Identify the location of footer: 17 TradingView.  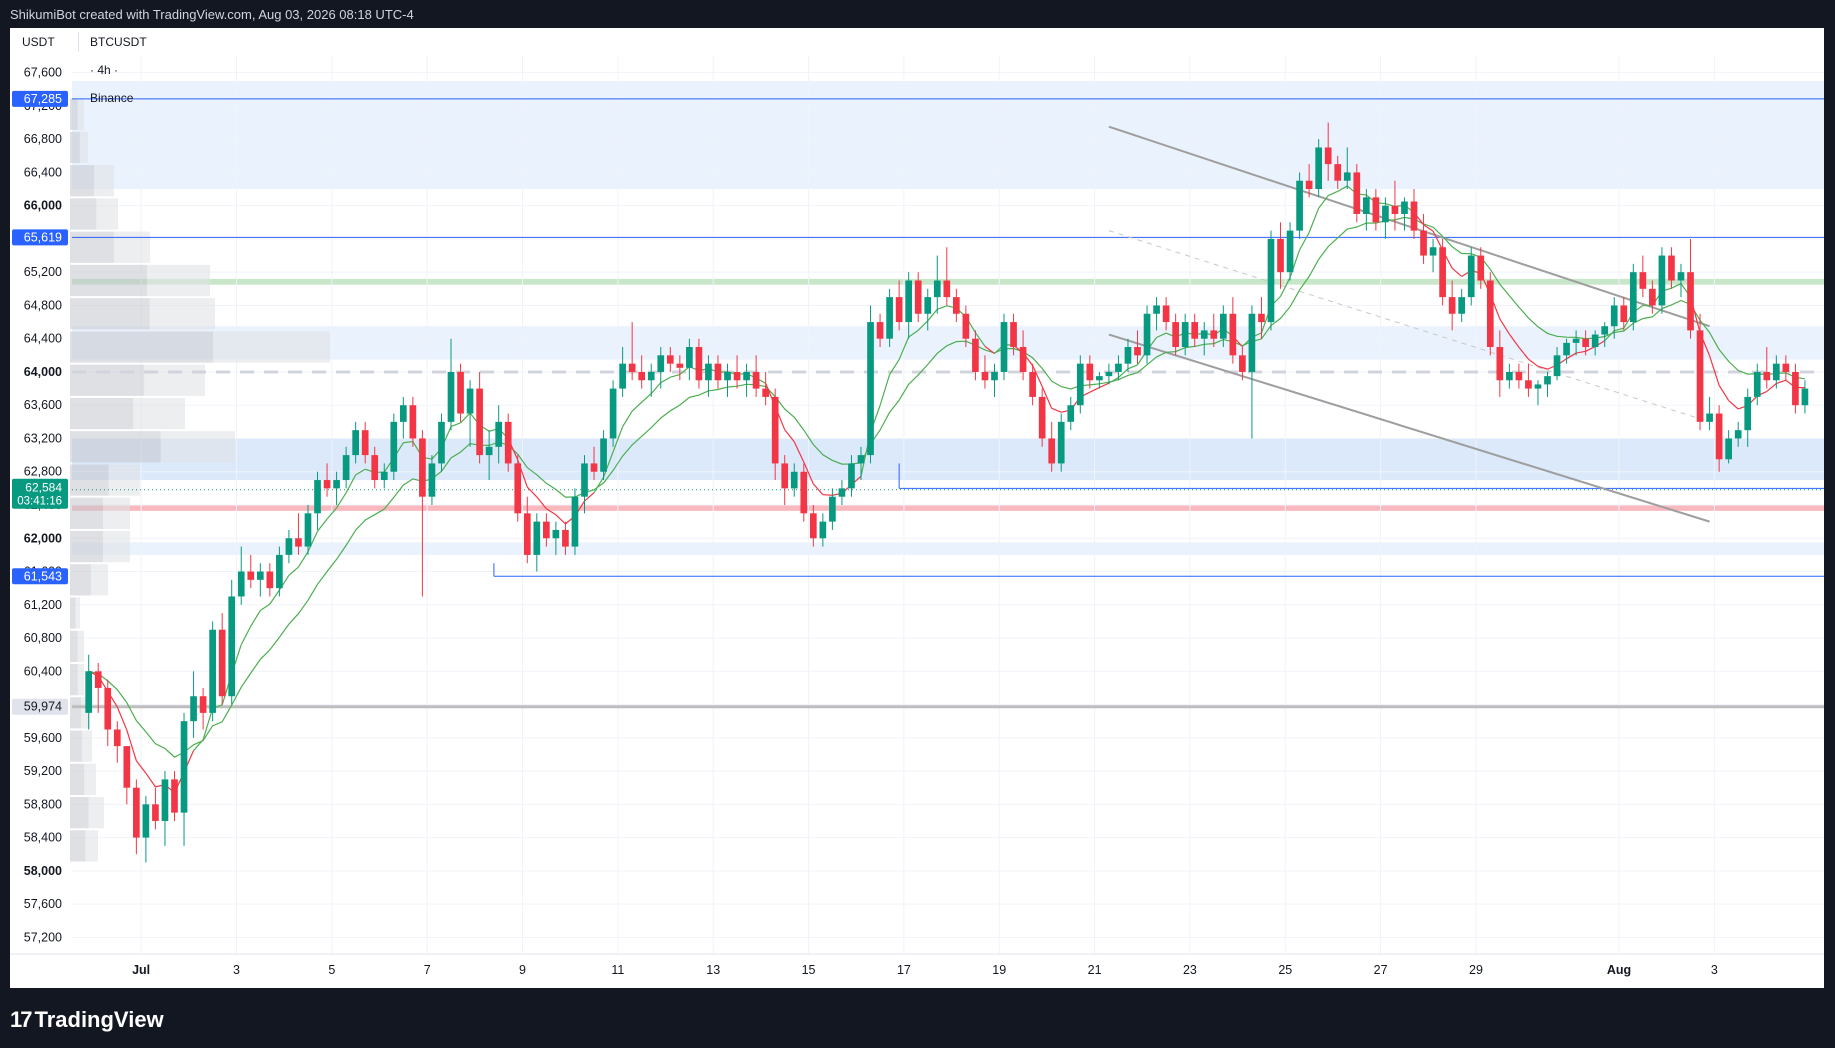
(87, 1020).